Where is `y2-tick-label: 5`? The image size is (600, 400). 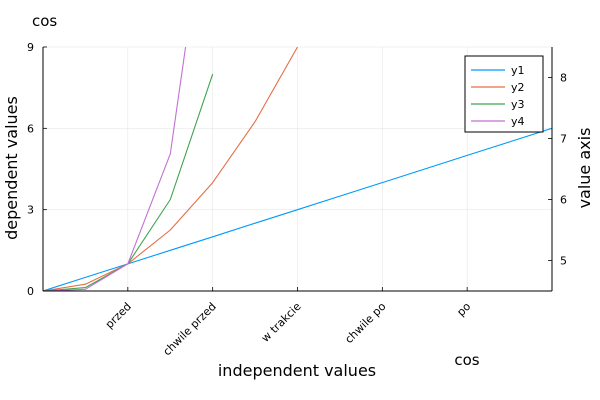 y2-tick-label: 5 is located at coordinates (563, 261).